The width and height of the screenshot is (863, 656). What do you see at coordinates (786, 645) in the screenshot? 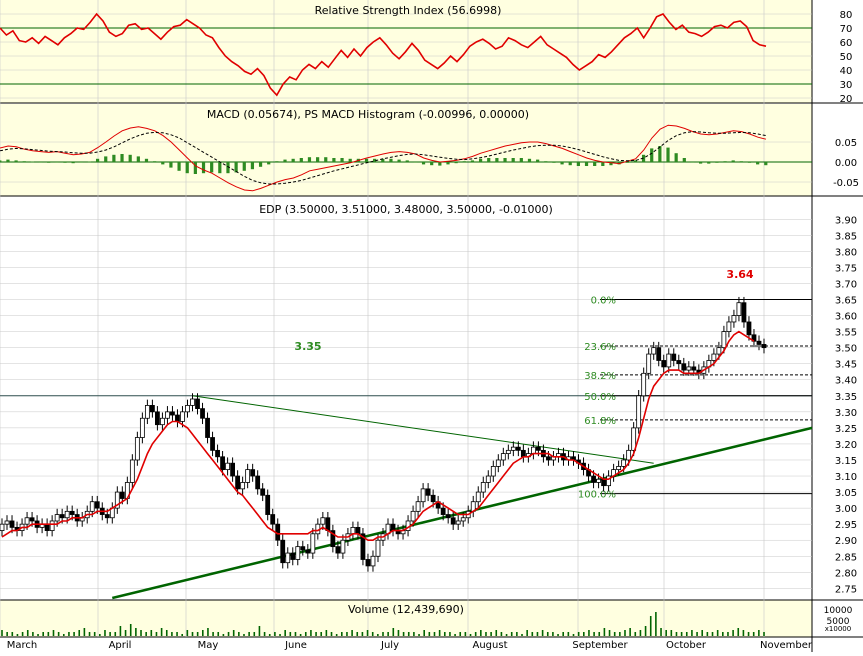
I see `month-label: November` at bounding box center [786, 645].